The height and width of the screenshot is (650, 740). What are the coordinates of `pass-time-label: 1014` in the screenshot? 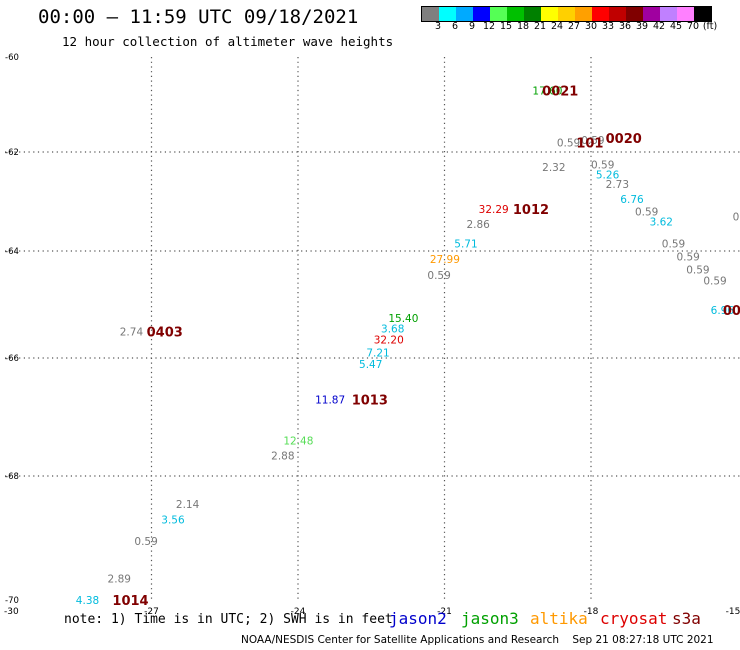 It's located at (130, 601).